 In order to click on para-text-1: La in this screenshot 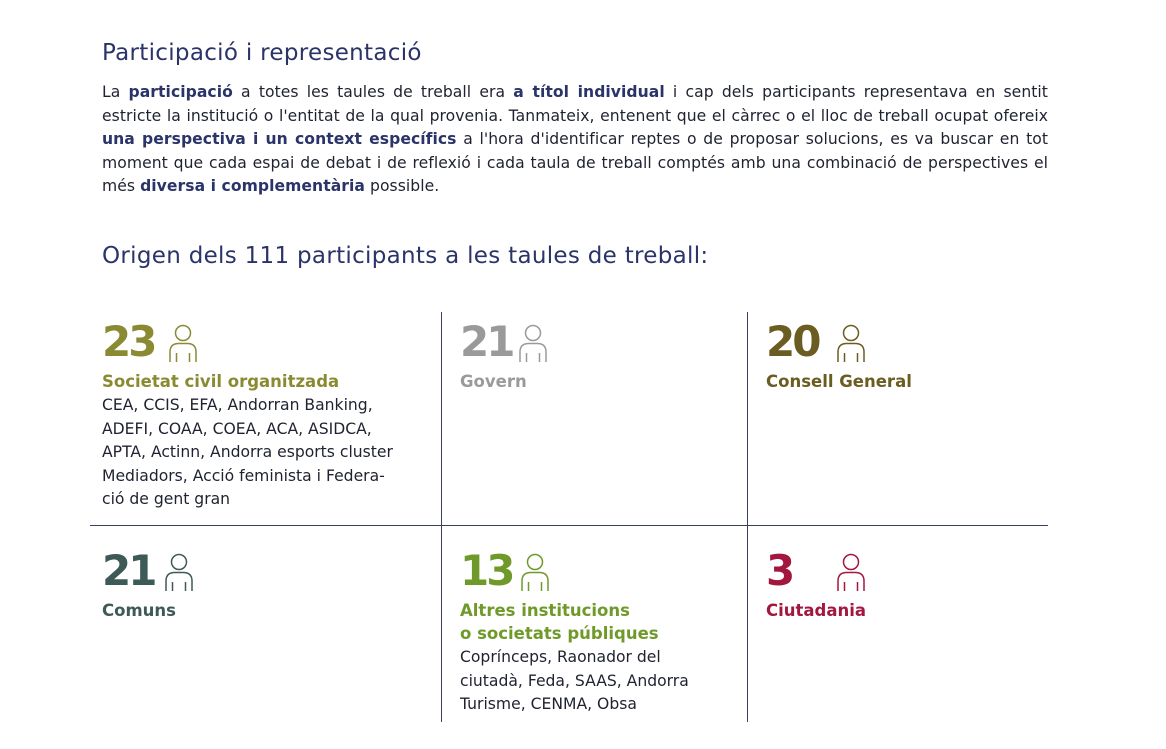, I will do `click(115, 92)`.